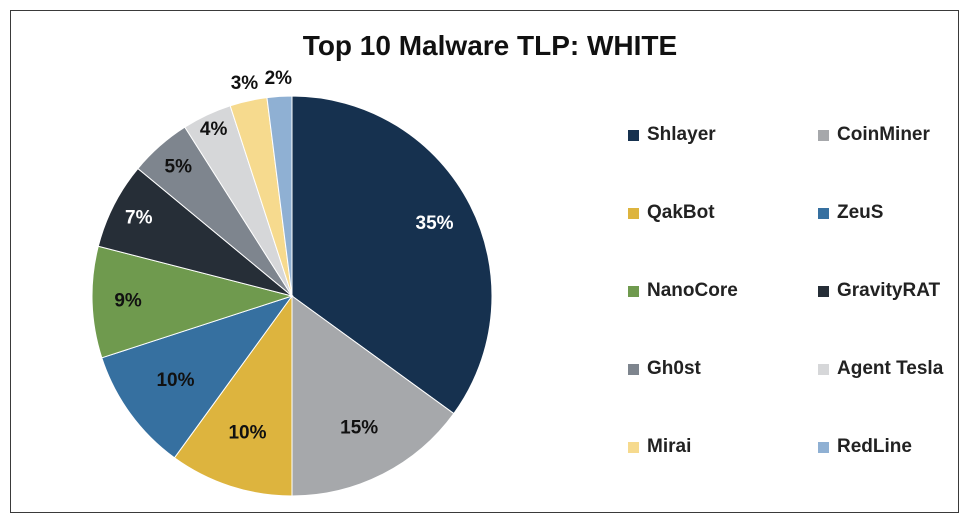  I want to click on pie-slice-shlayer, so click(392, 255).